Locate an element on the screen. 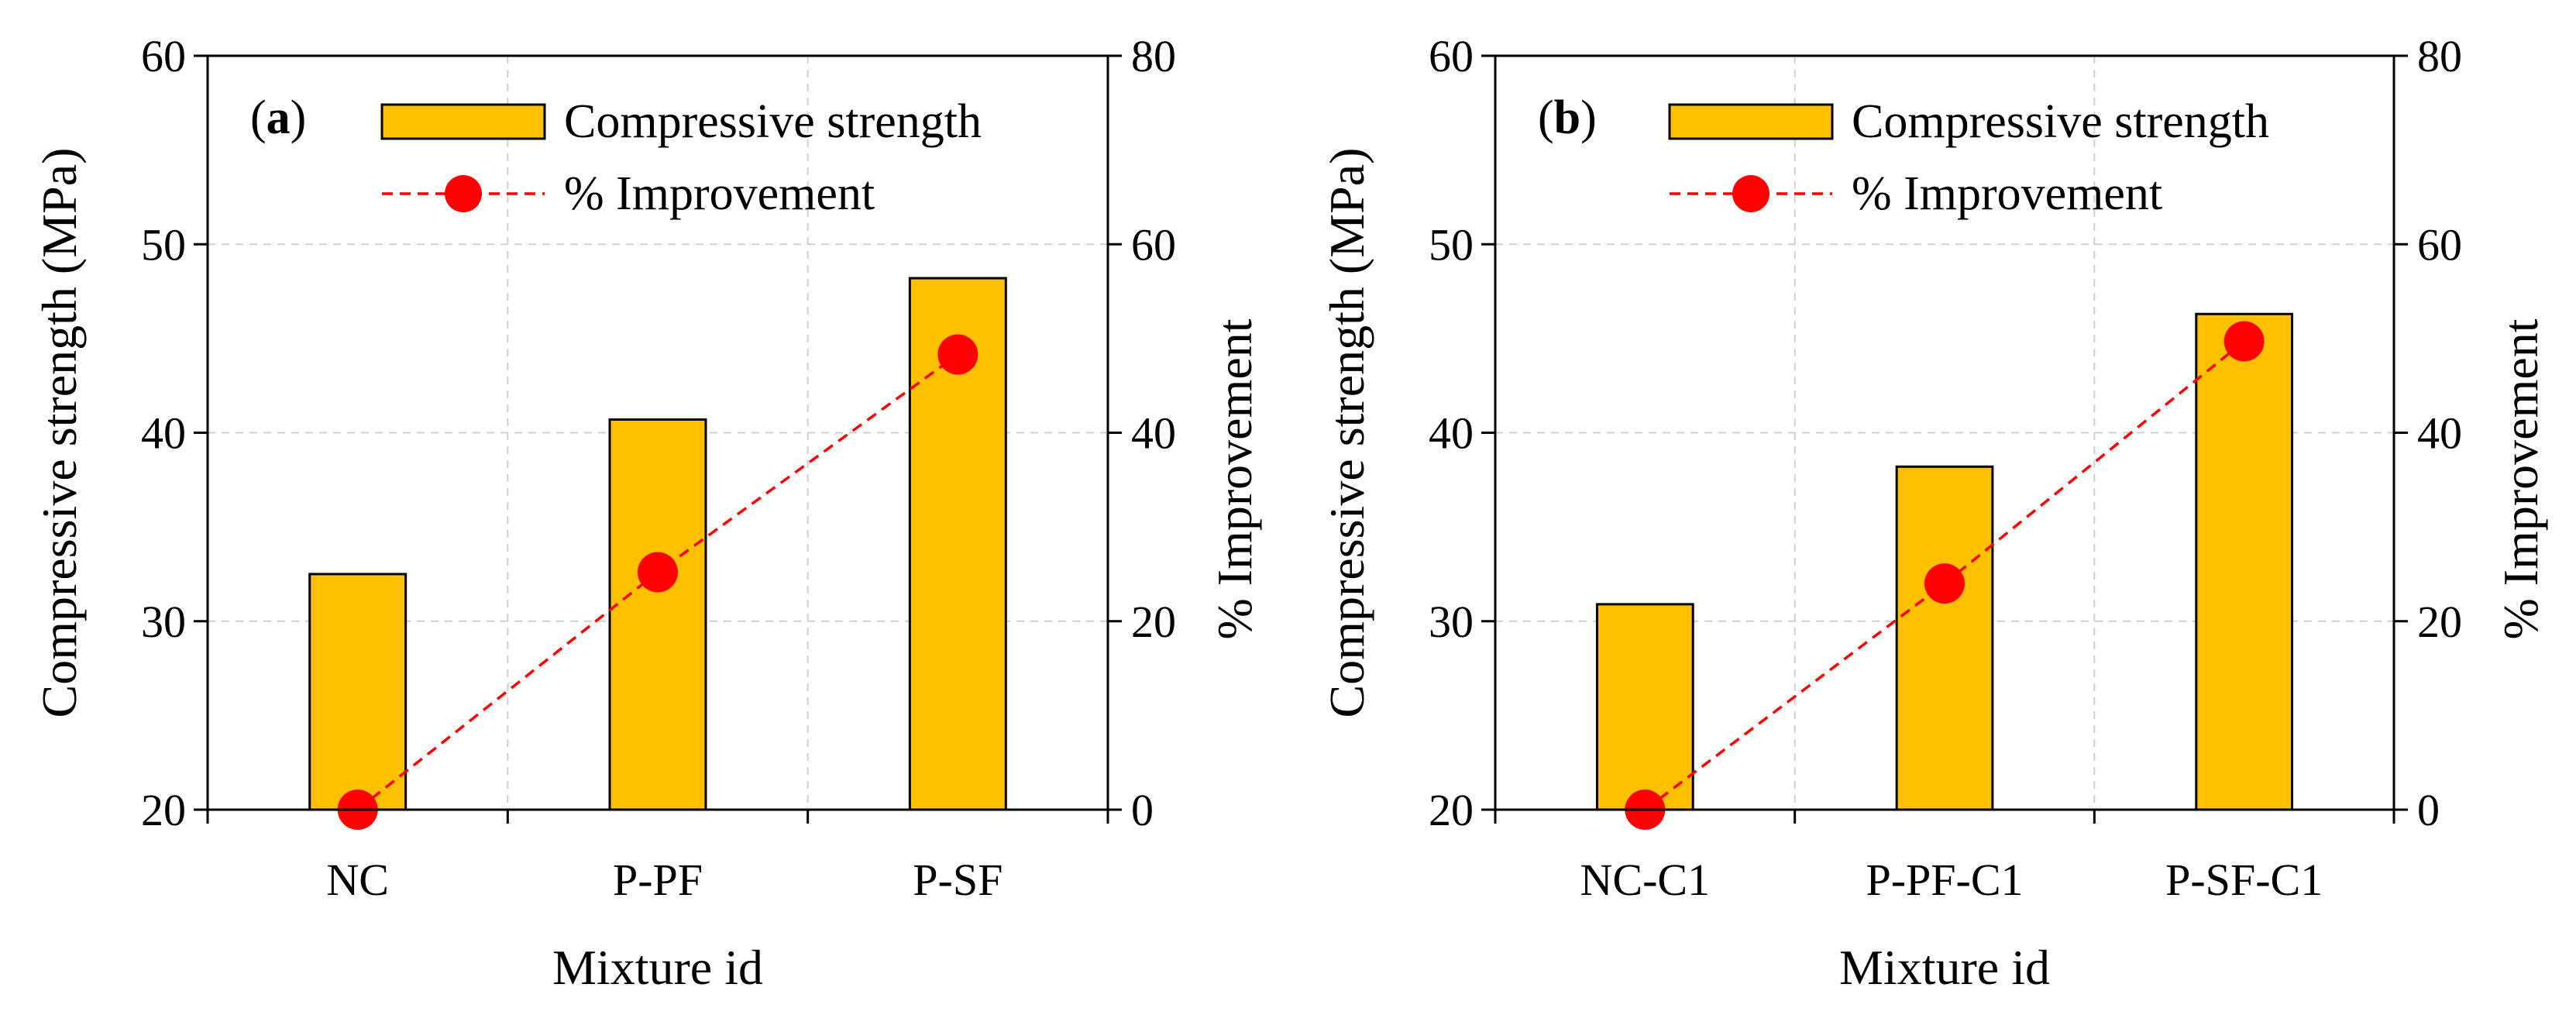  bar-nc is located at coordinates (358, 692).